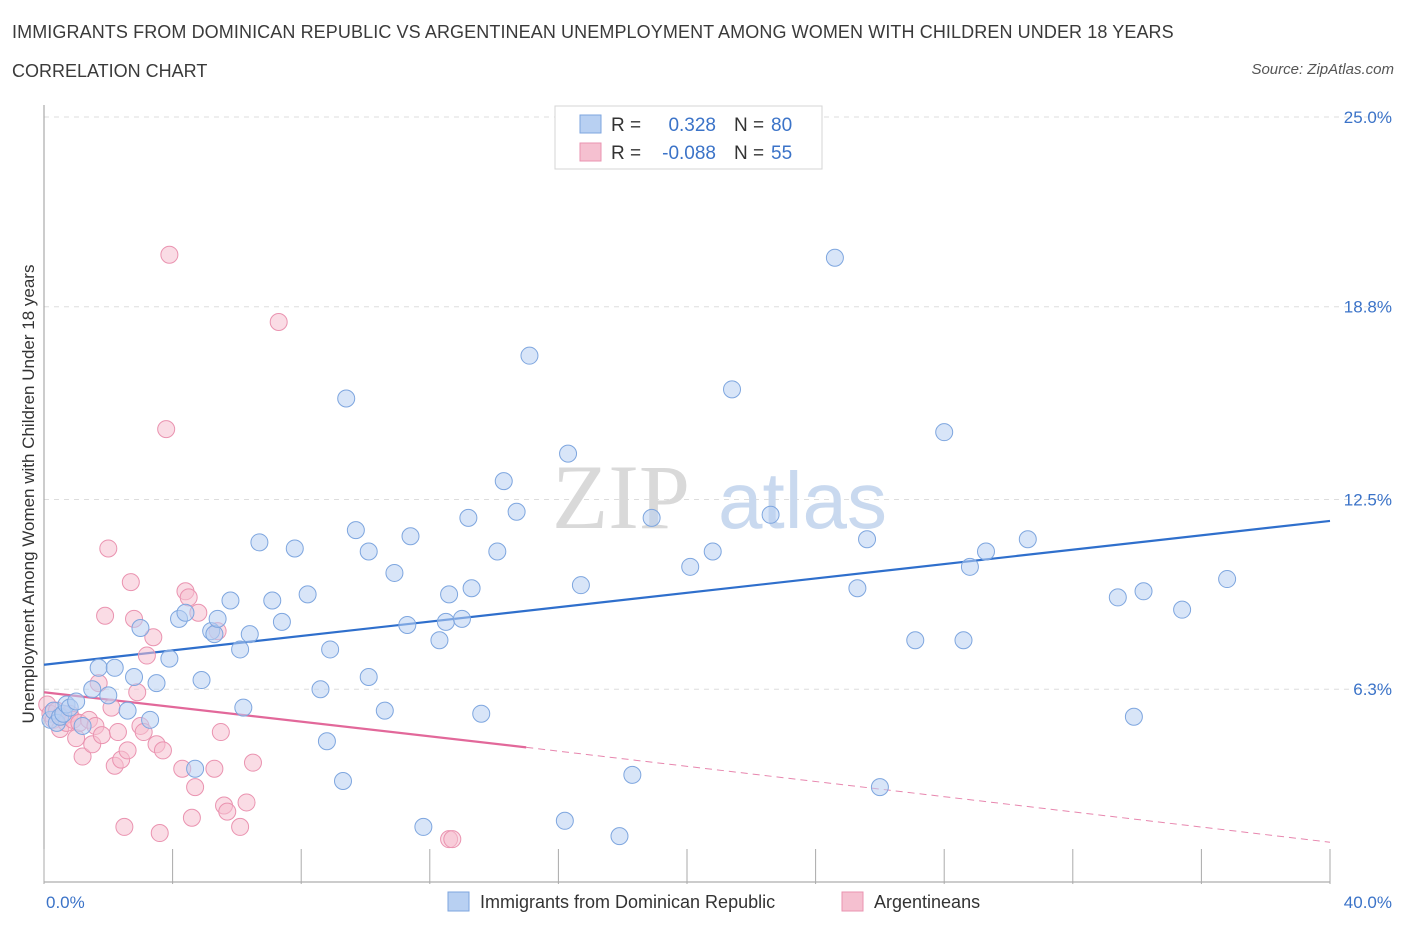 This screenshot has height=930, width=1406. I want to click on series-label-dominican: Immigrants from Dominican Republic, so click(627, 902).